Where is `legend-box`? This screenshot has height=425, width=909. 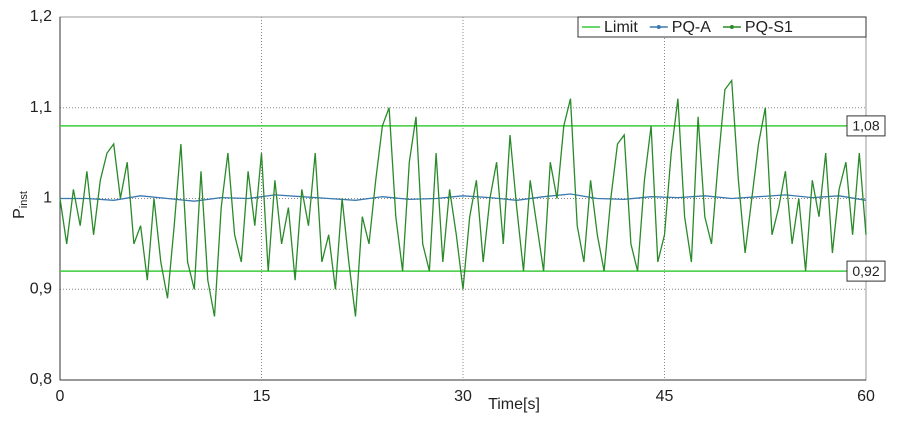 legend-box is located at coordinates (722, 27).